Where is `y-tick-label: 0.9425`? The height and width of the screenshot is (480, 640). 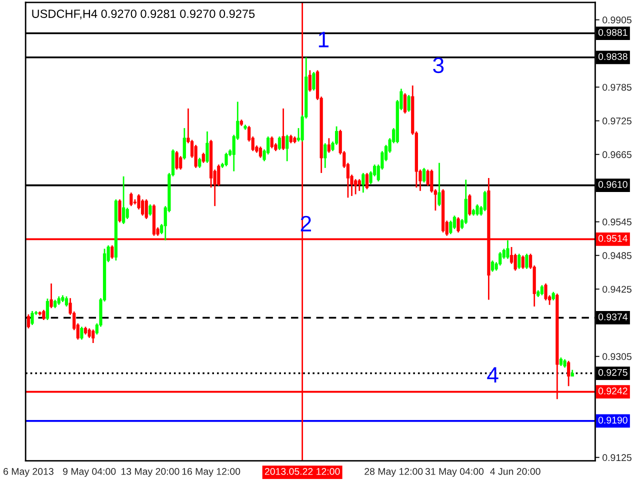
y-tick-label: 0.9425 is located at coordinates (617, 289).